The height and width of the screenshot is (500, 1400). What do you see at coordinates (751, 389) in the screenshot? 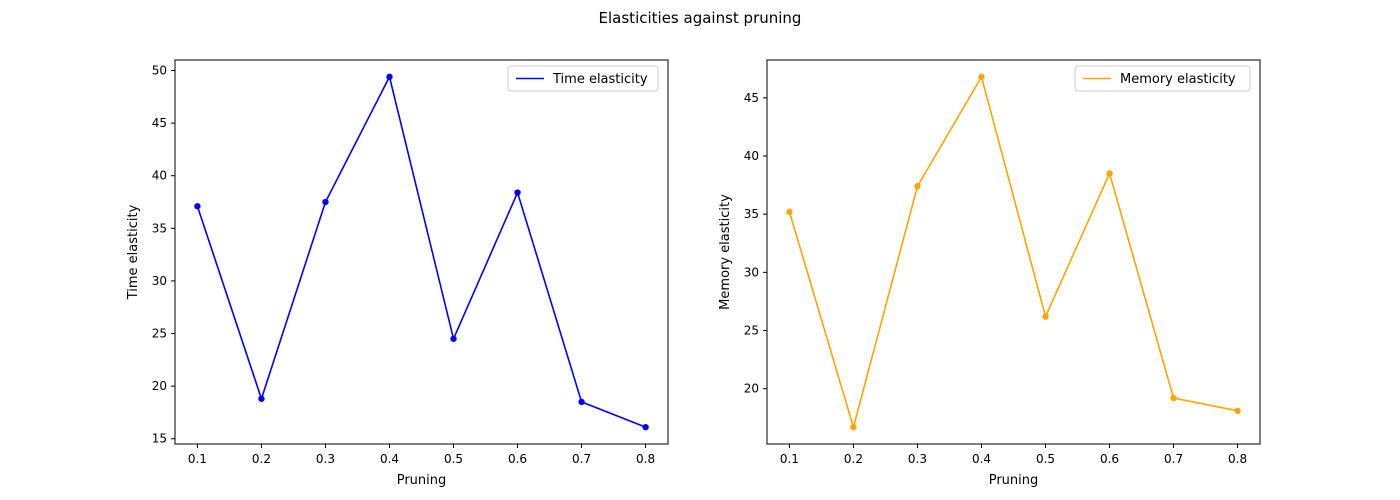
I see `chart-1-y-tick-label: 20` at bounding box center [751, 389].